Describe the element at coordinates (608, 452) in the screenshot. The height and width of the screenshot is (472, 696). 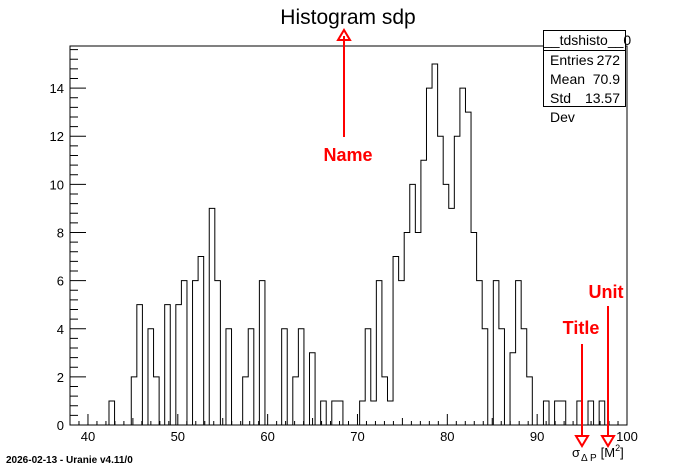
I see `x-axis-label-unit: [M` at that location.